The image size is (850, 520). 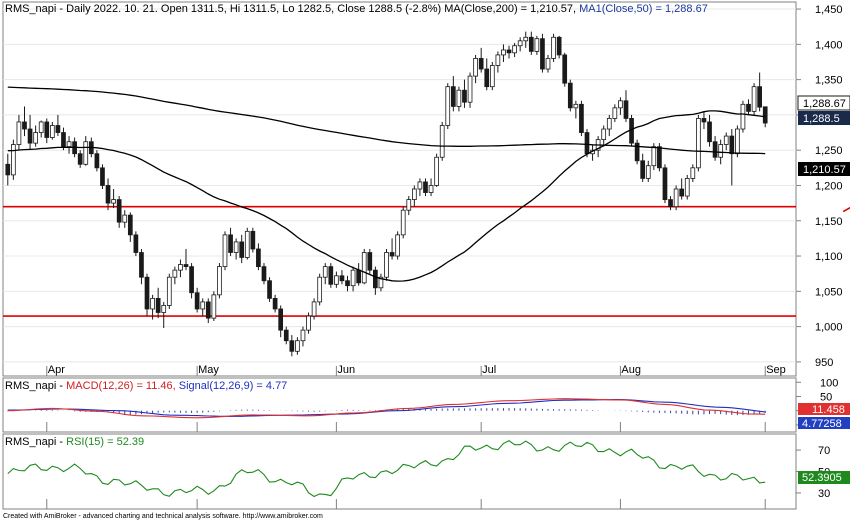 What do you see at coordinates (829, 81) in the screenshot?
I see `price-axis-label: 1,350` at bounding box center [829, 81].